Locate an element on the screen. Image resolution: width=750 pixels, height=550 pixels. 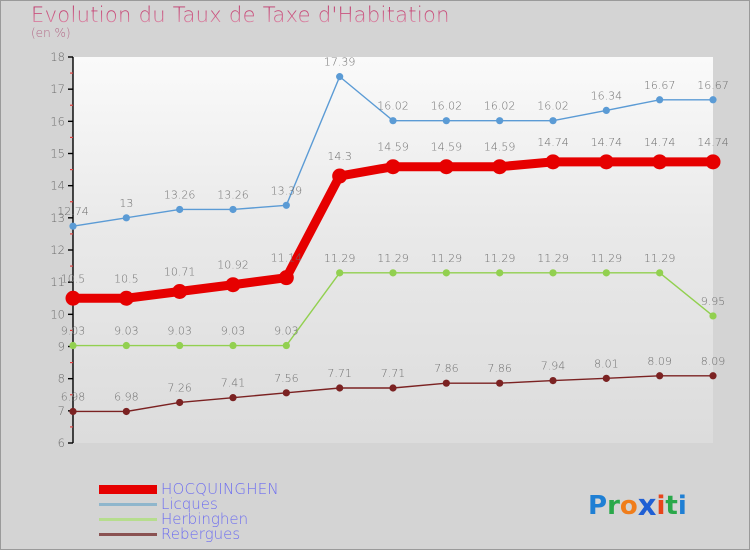
data-label: 12.74 is located at coordinates (73, 211).